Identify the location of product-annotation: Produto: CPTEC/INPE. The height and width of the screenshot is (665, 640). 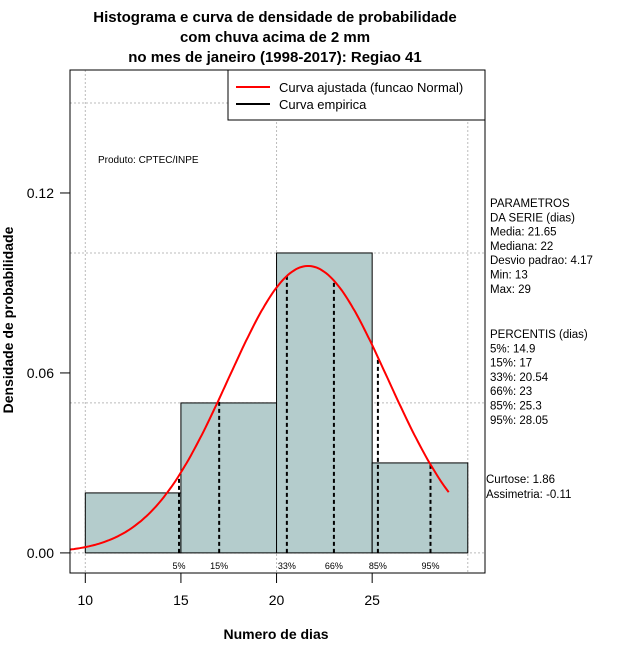
(148, 160).